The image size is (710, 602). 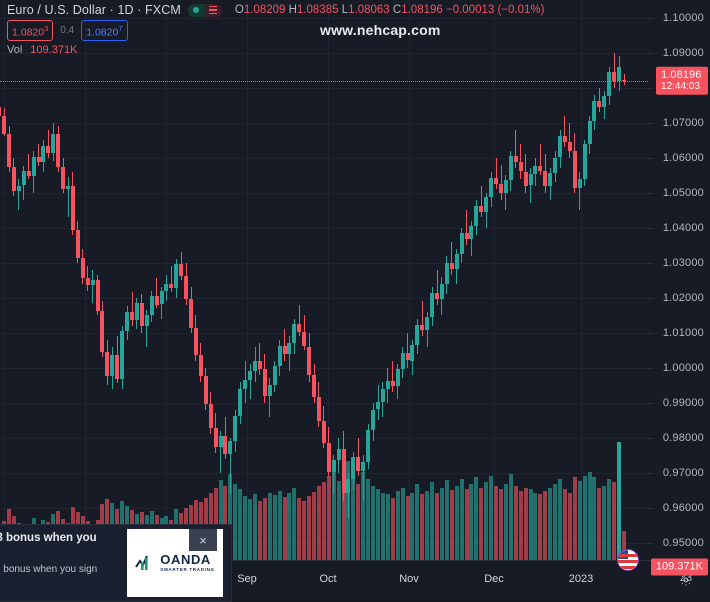 What do you see at coordinates (324, 81) in the screenshot?
I see `current-price-line` at bounding box center [324, 81].